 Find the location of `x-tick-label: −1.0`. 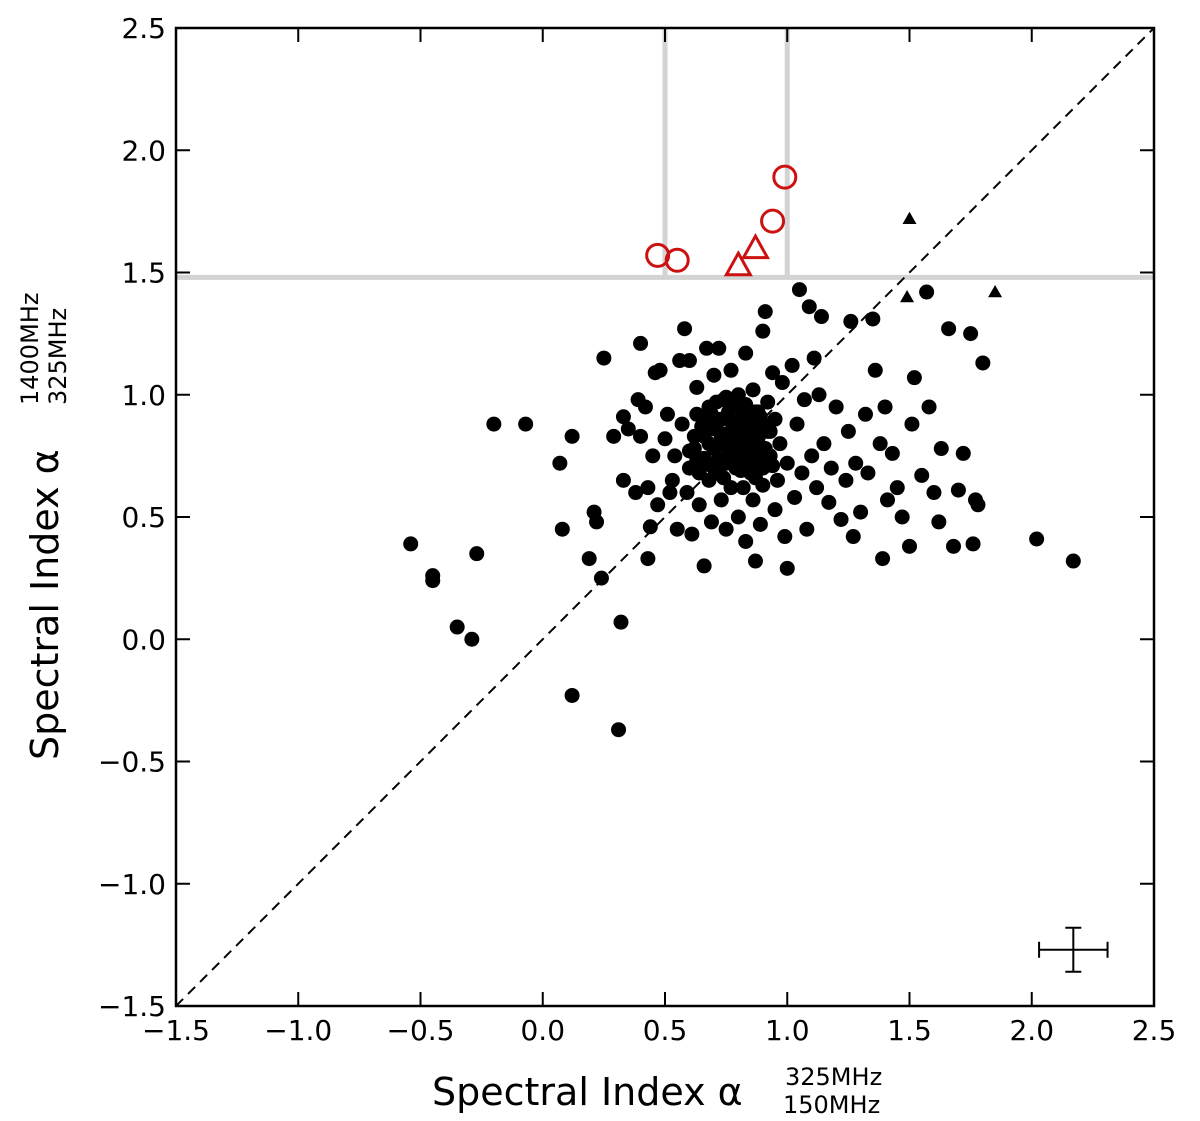

x-tick-label: −1.0 is located at coordinates (298, 1030).